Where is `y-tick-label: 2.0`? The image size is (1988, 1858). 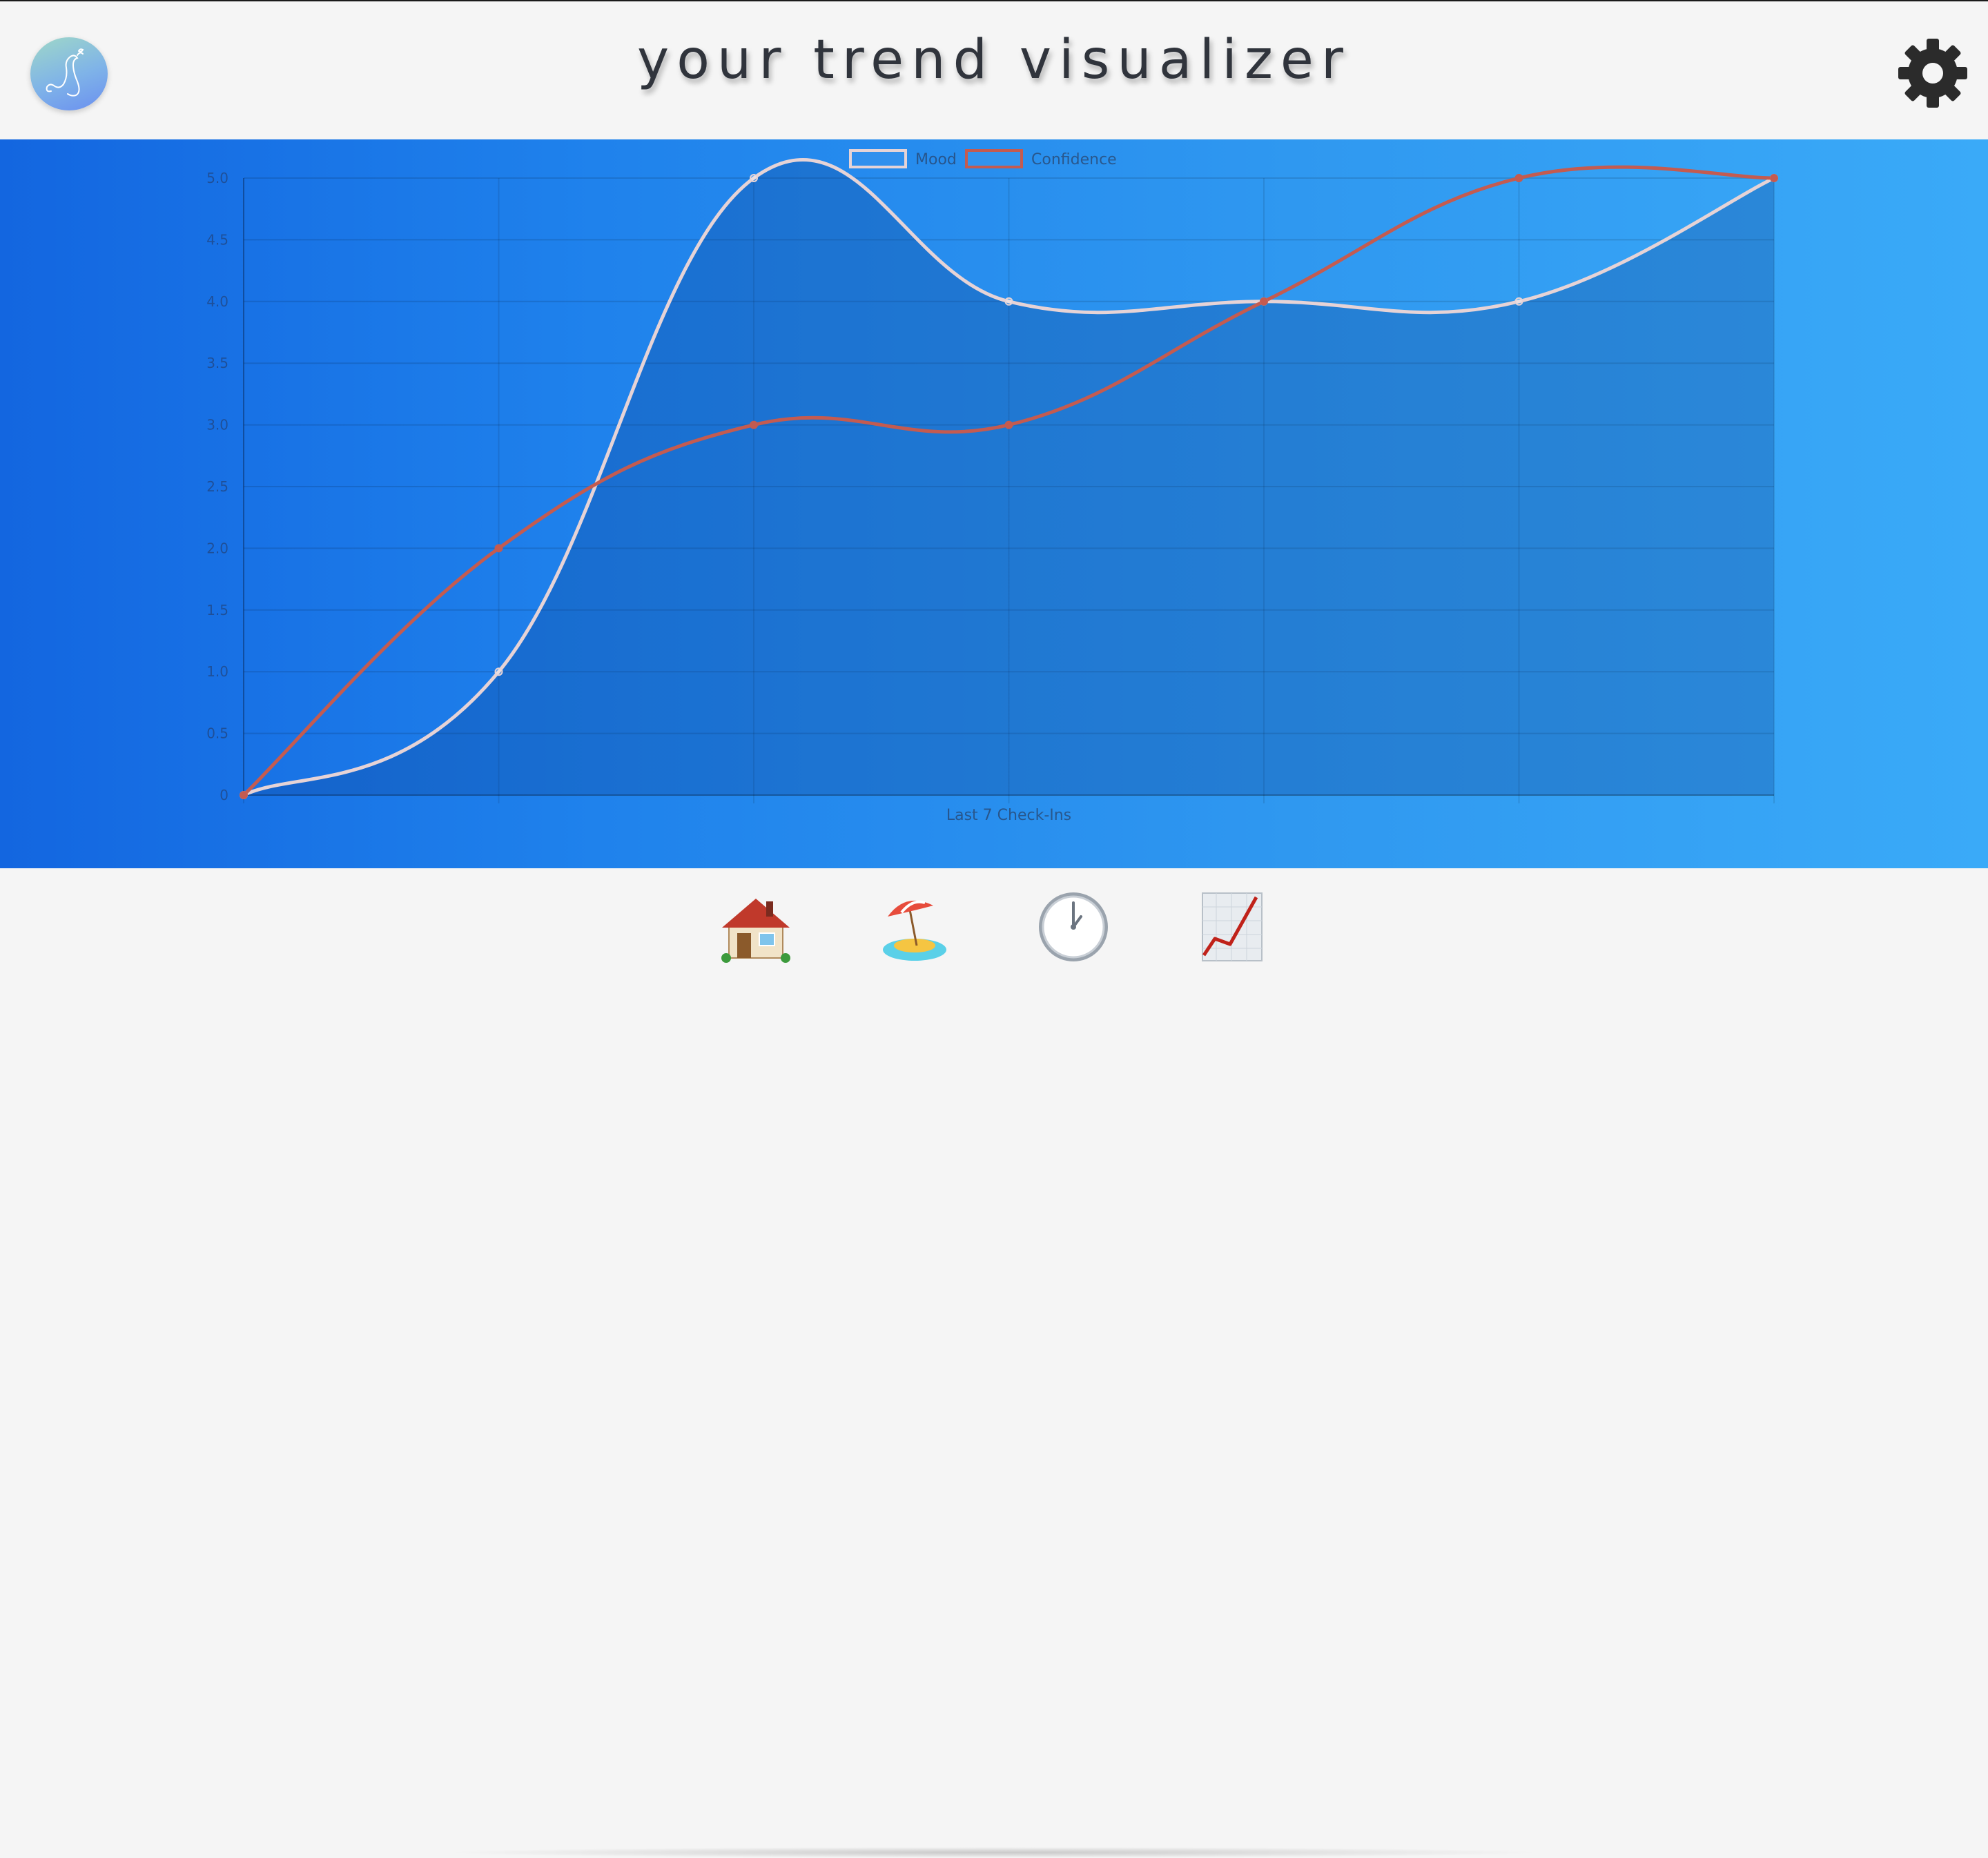 y-tick-label: 2.0 is located at coordinates (217, 548).